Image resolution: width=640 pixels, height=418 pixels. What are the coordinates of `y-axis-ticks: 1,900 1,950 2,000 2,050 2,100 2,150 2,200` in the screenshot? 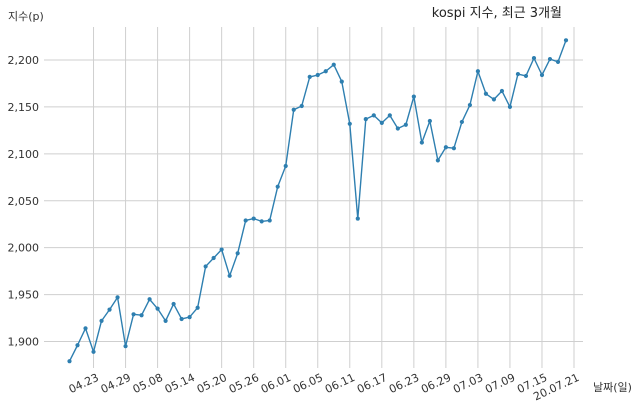 It's located at (24, 201).